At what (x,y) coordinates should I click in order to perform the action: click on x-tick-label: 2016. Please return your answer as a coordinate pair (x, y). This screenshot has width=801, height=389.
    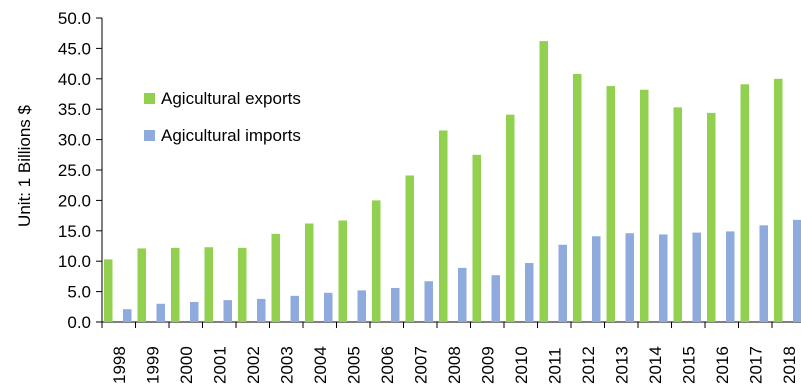
    Looking at the image, I should click on (722, 365).